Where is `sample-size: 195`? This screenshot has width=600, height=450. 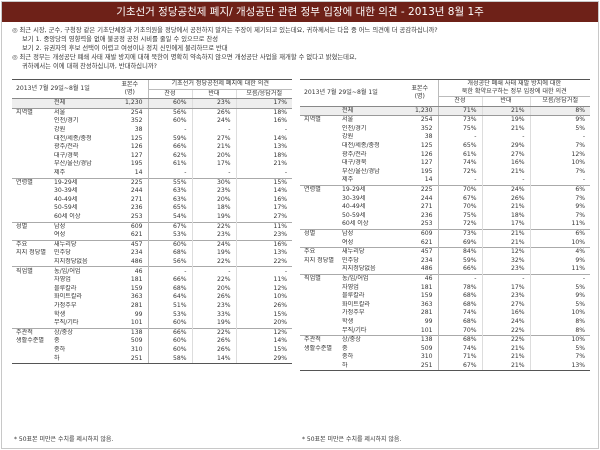
sample-size: 195 is located at coordinates (426, 171).